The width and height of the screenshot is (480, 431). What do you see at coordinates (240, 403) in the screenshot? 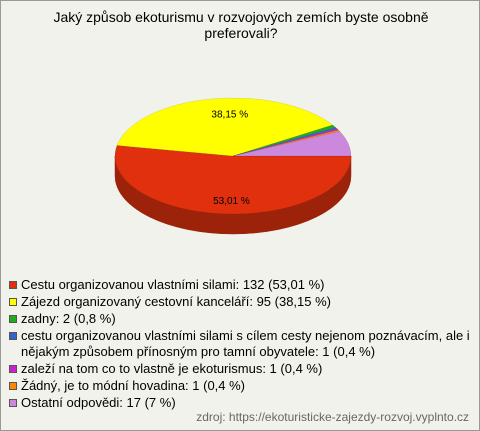
I see `legend-item: Ostatní odpovědi: 17 (7 %)` at bounding box center [240, 403].